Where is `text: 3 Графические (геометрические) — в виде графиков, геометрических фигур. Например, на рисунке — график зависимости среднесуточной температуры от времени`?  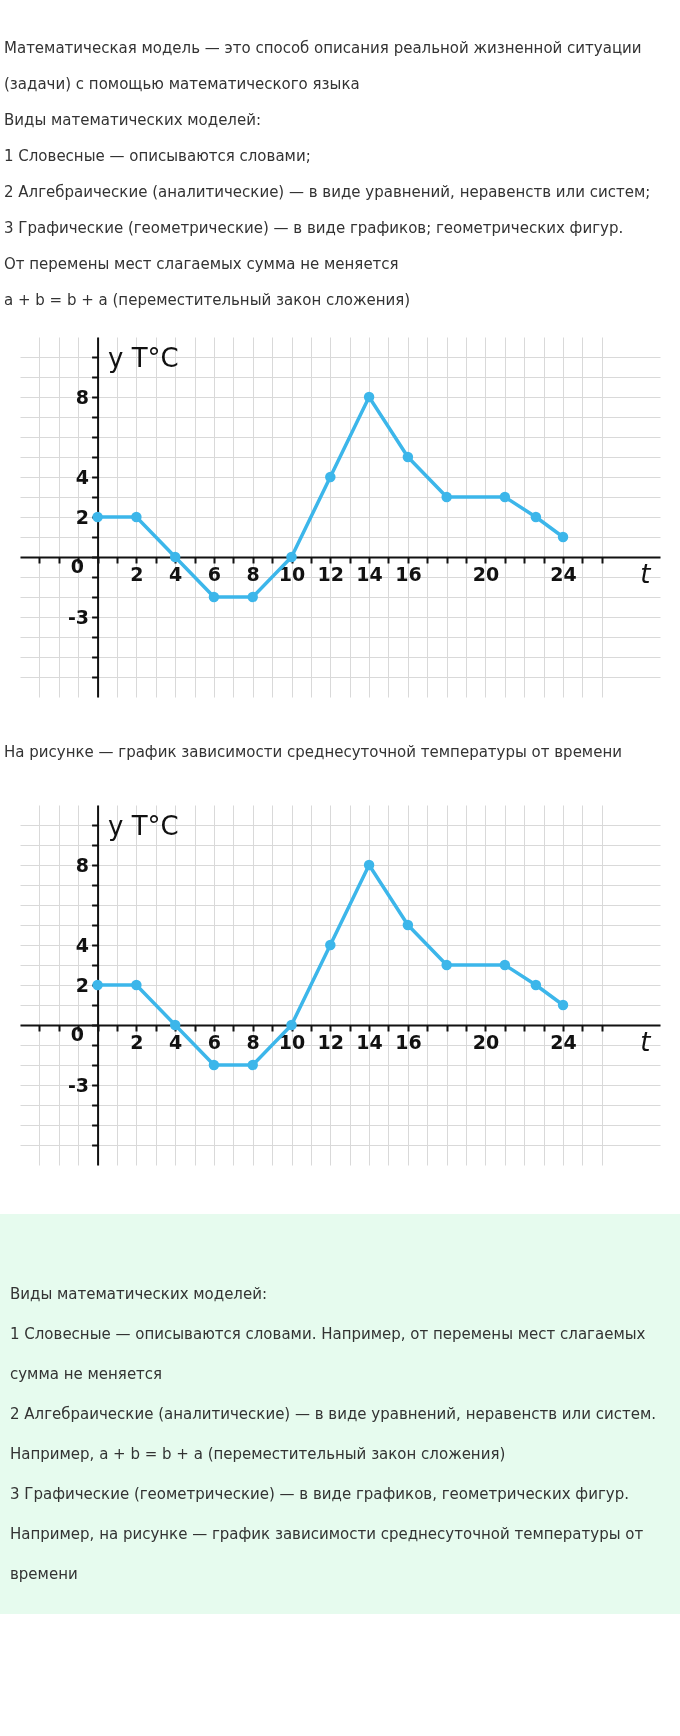
text: 3 Графические (геометрические) — в виде графиков, геометрических фигур. Например, на рисунке — график зависимости среднесуточной температуры от времени is located at coordinates (327, 1534).